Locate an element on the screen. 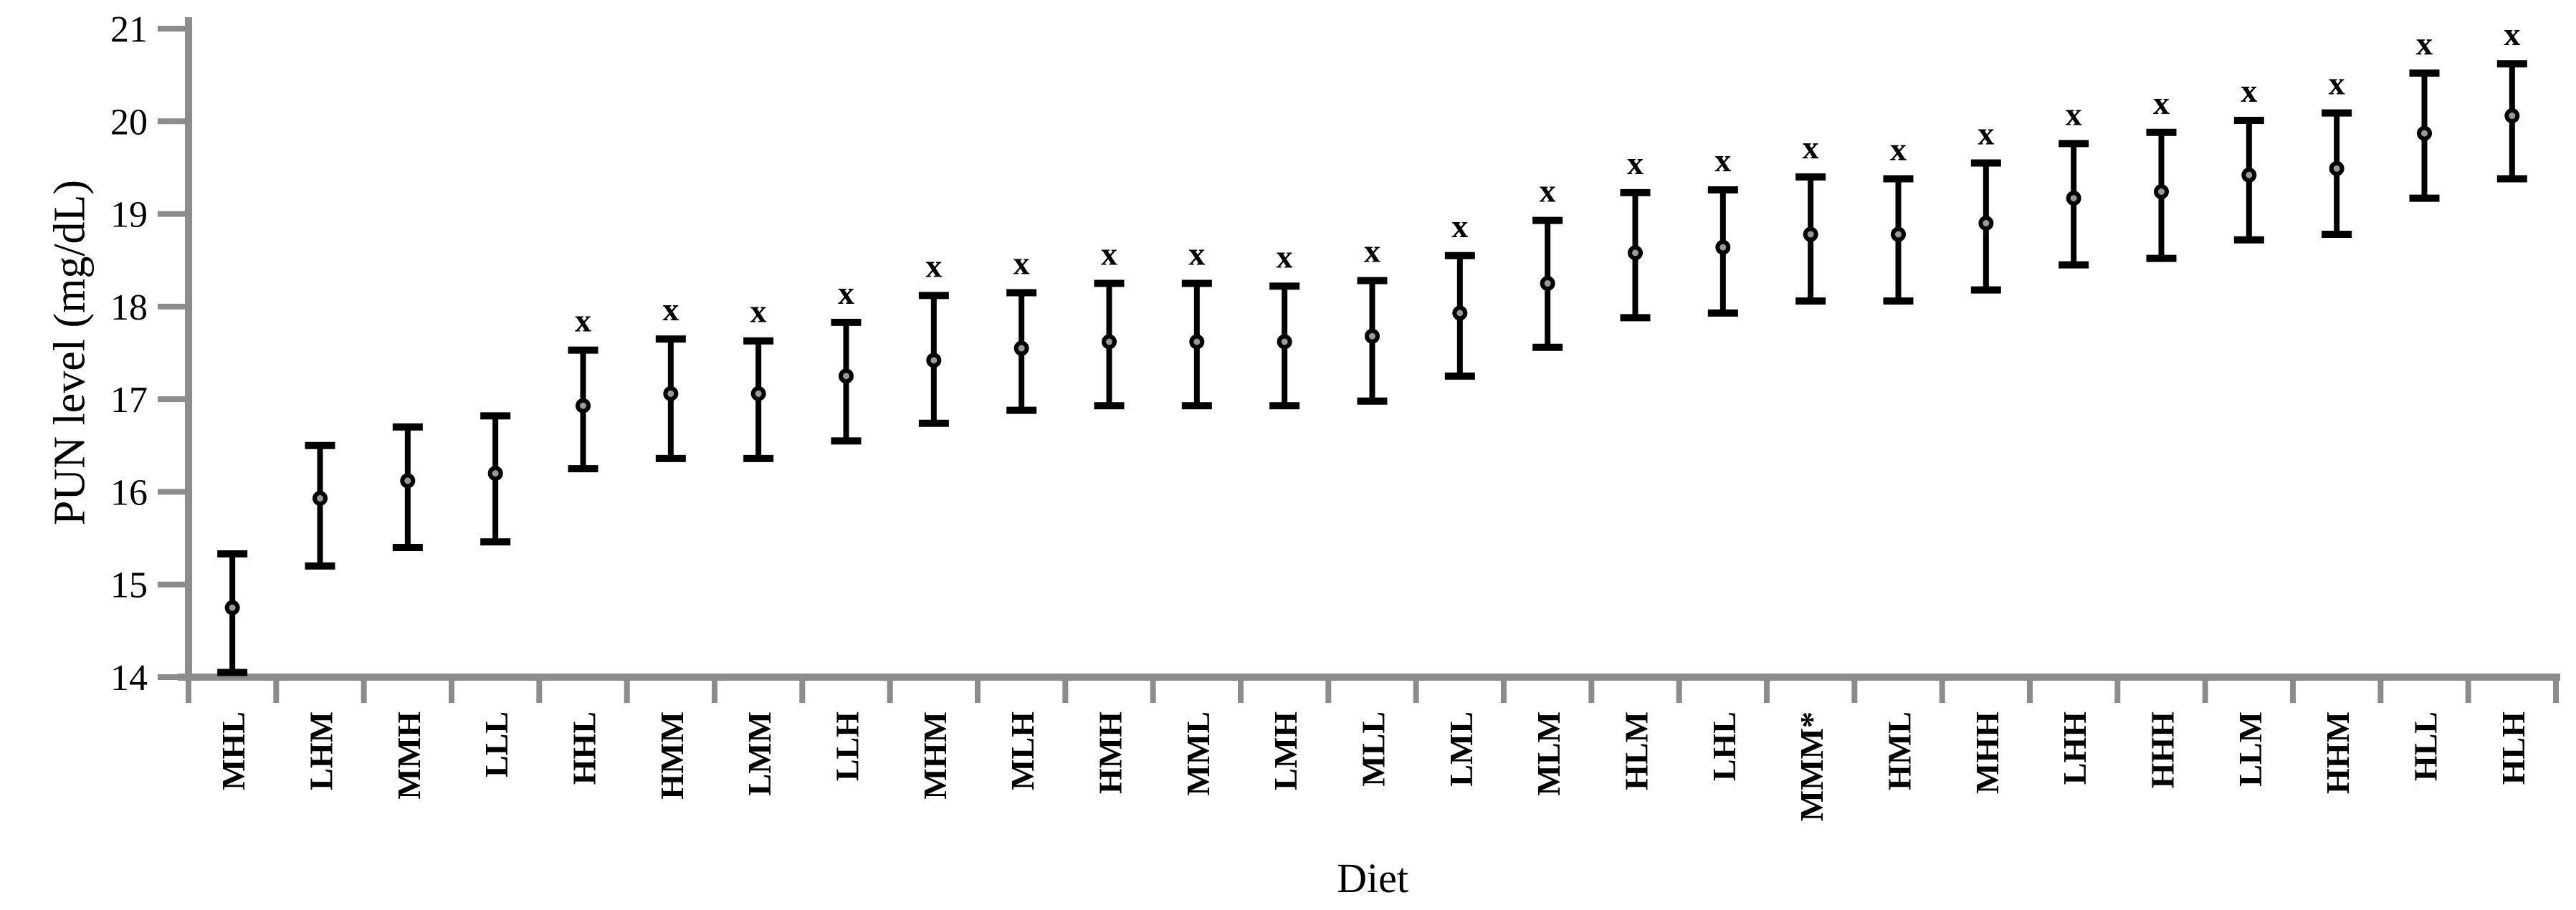 The height and width of the screenshot is (910, 2576). x-category-label: LHH is located at coordinates (2074, 748).